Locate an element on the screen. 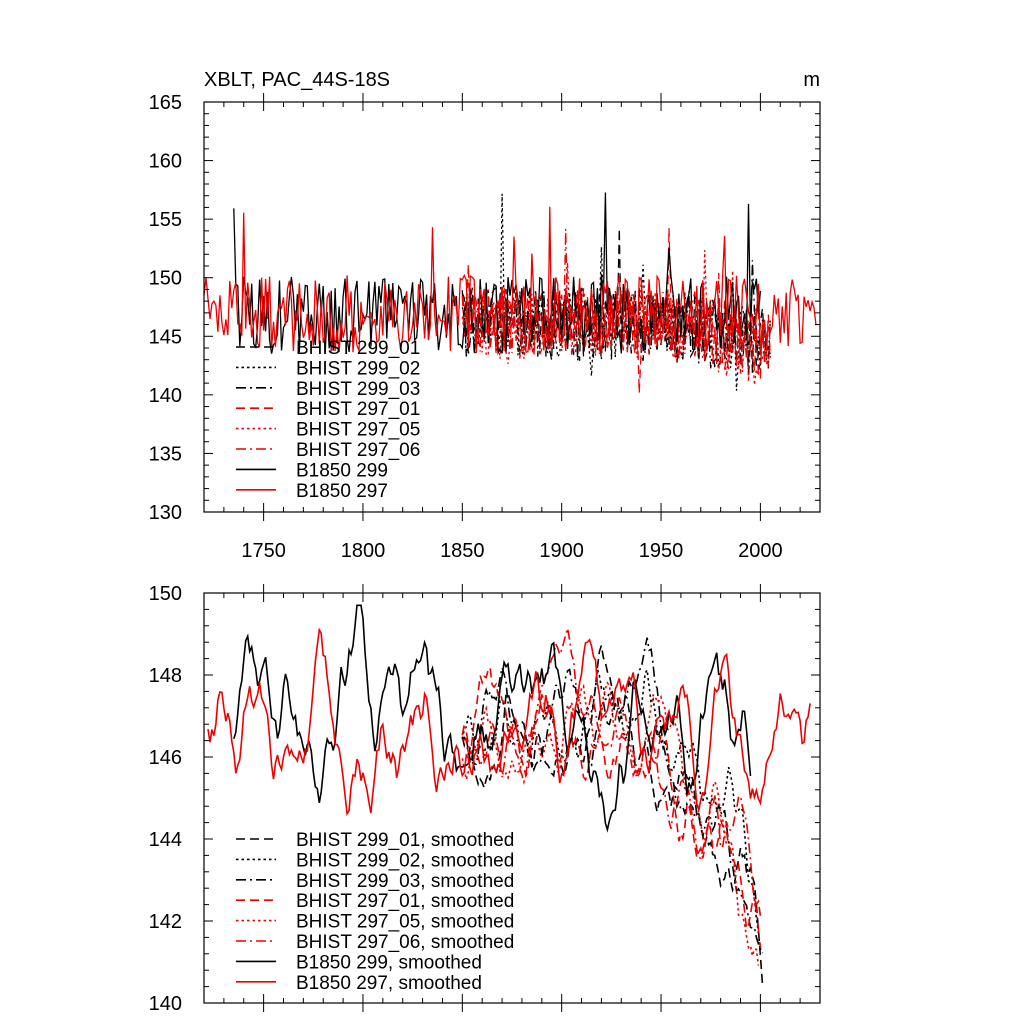 The height and width of the screenshot is (1024, 1024). legend-label: BHIST 299_02, smoothed is located at coordinates (405, 860).